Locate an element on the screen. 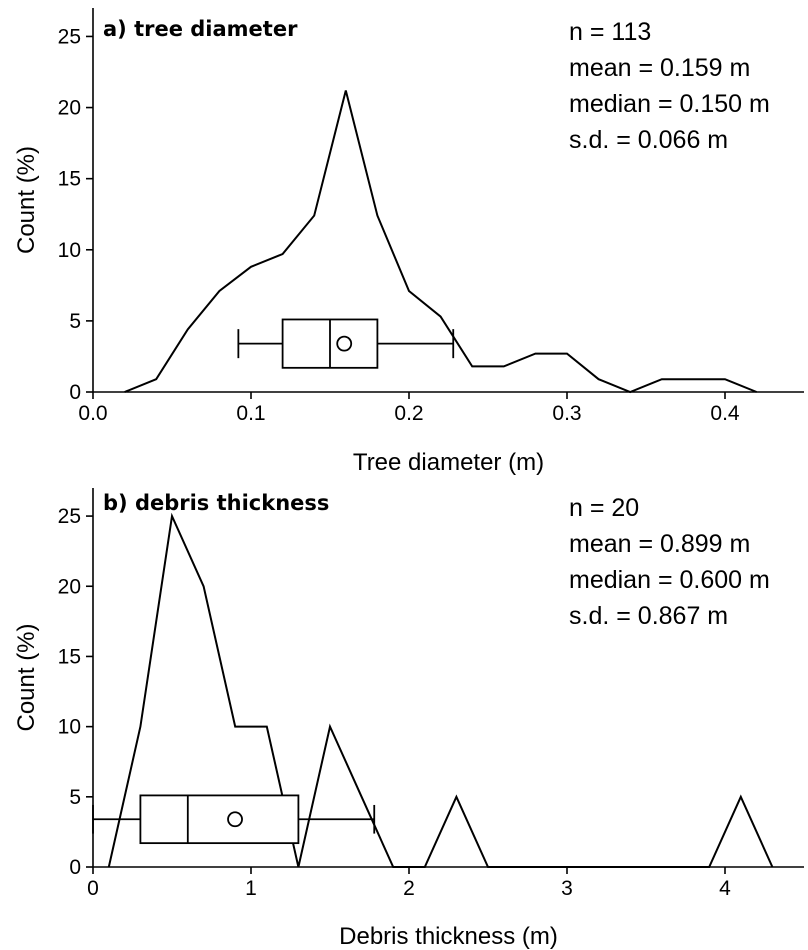 The height and width of the screenshot is (950, 808). stat-line: n = 113 is located at coordinates (610, 32).